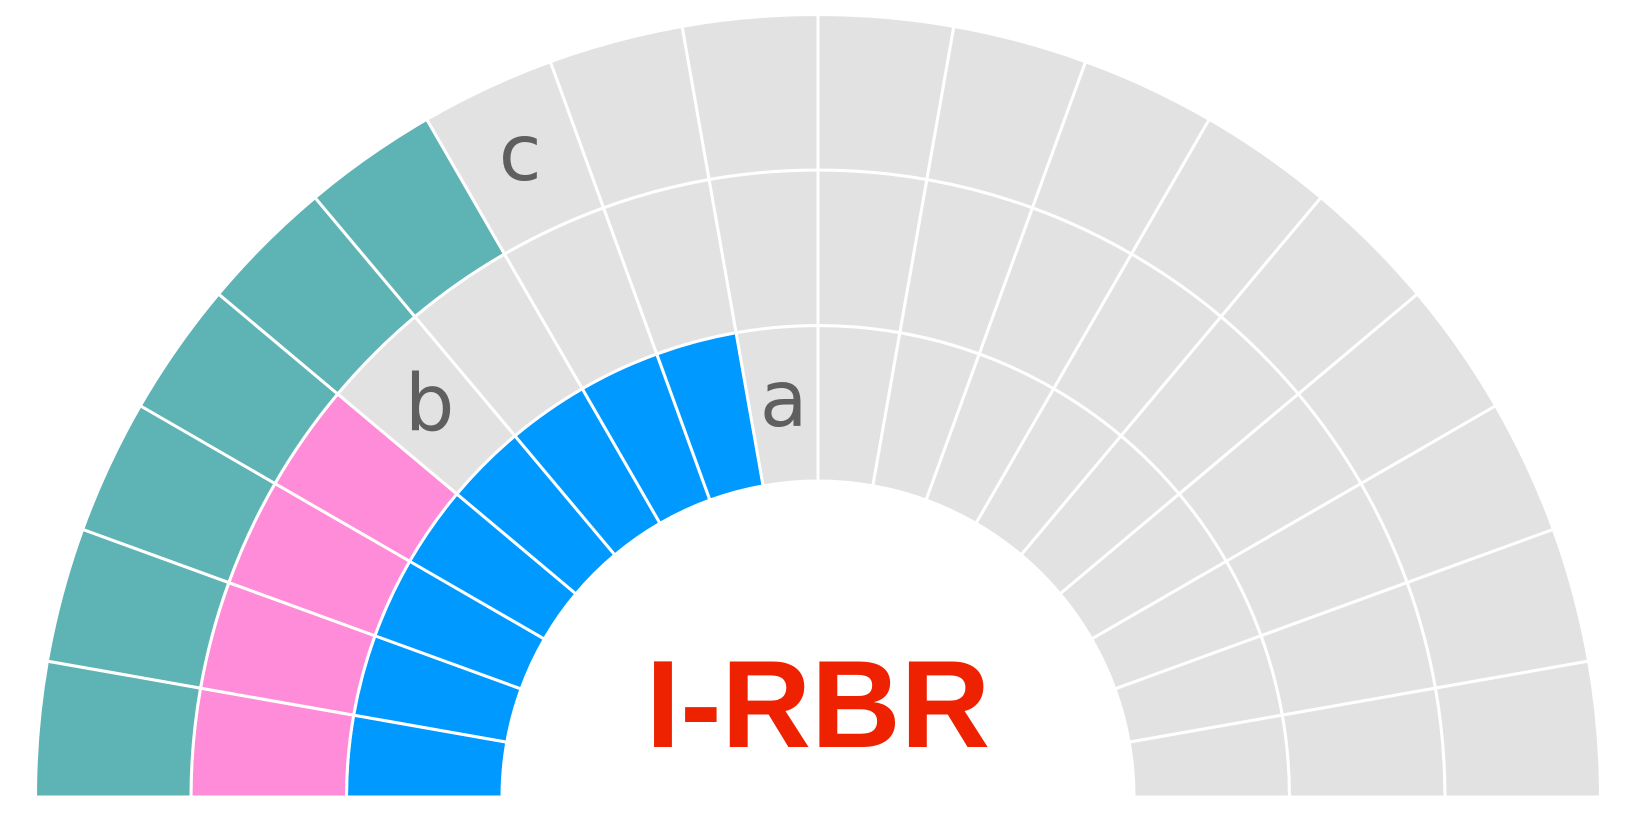 The image size is (1635, 828). What do you see at coordinates (520, 154) in the screenshot?
I see `ring-label: c` at bounding box center [520, 154].